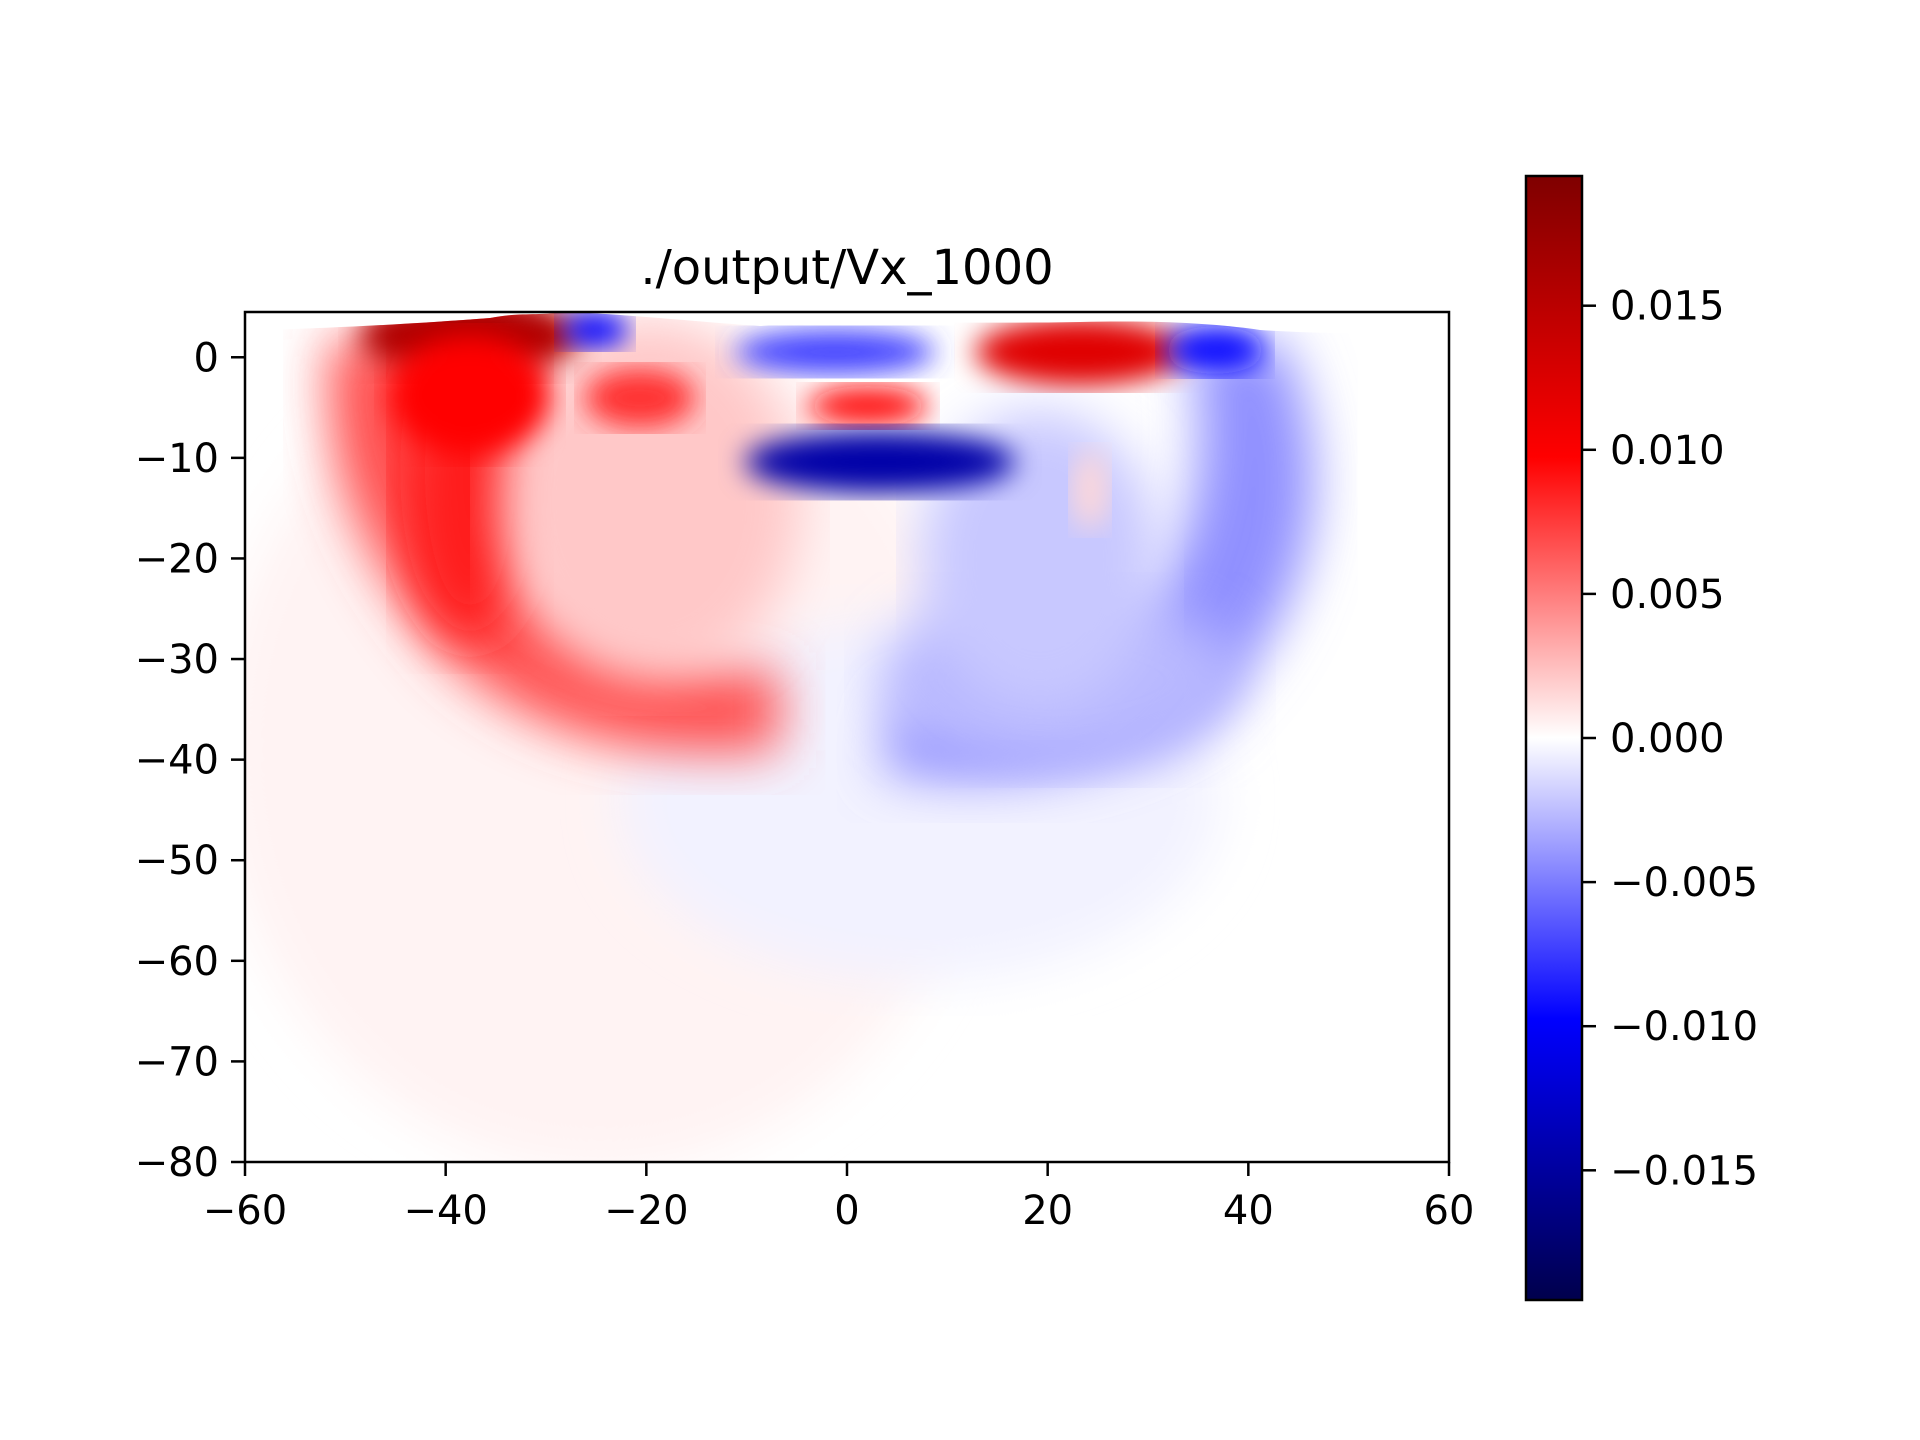  What do you see at coordinates (868, 406) in the screenshot?
I see `field-red-center` at bounding box center [868, 406].